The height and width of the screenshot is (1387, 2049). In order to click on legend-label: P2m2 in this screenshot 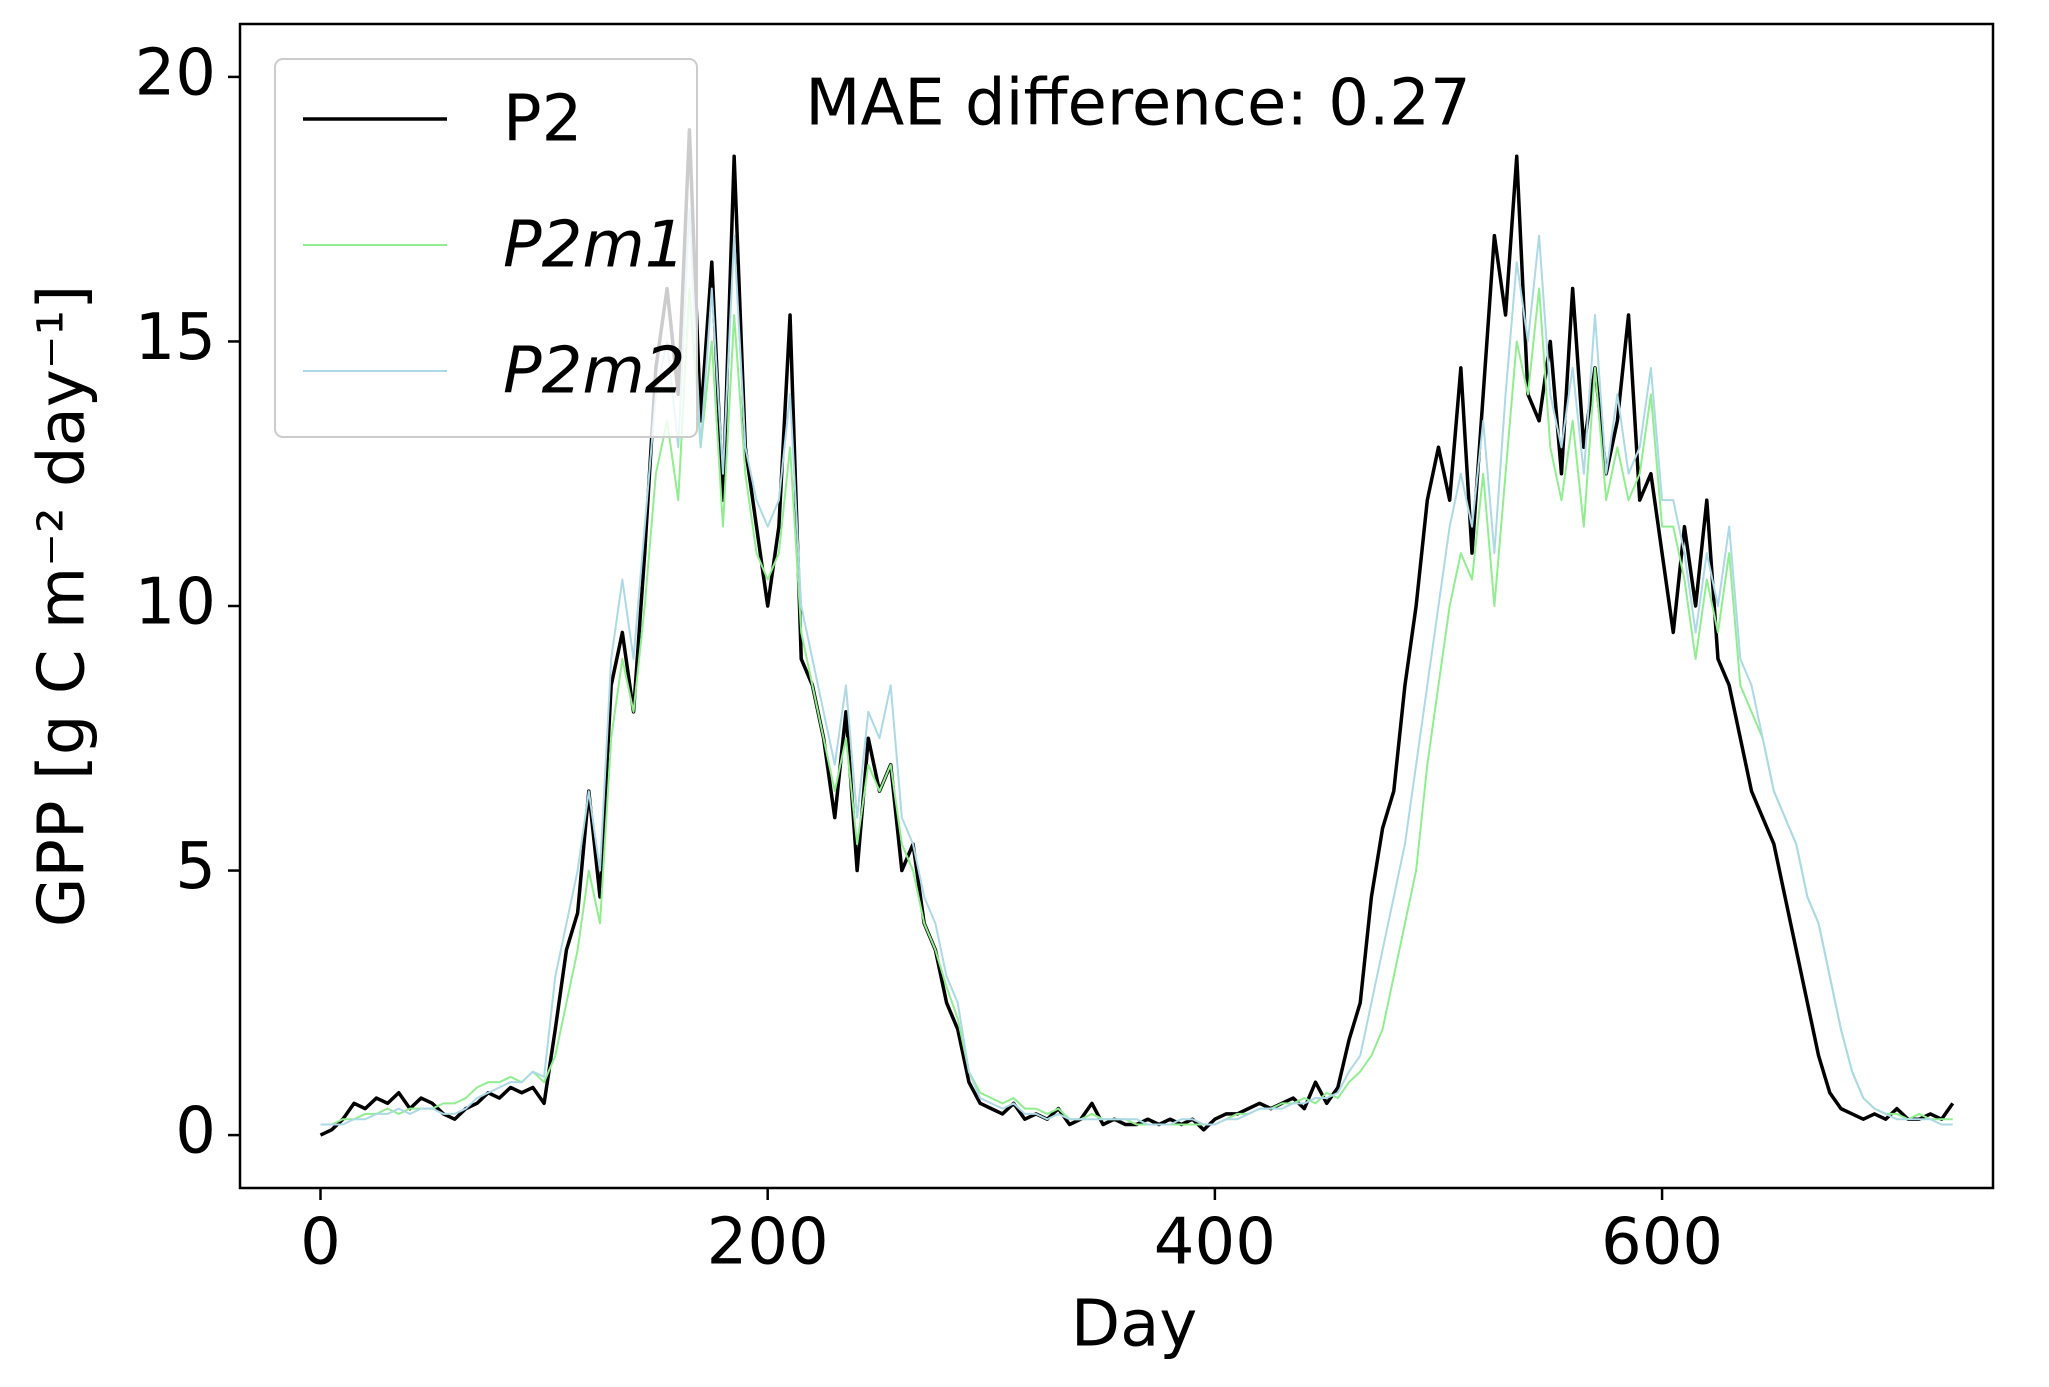, I will do `click(594, 372)`.